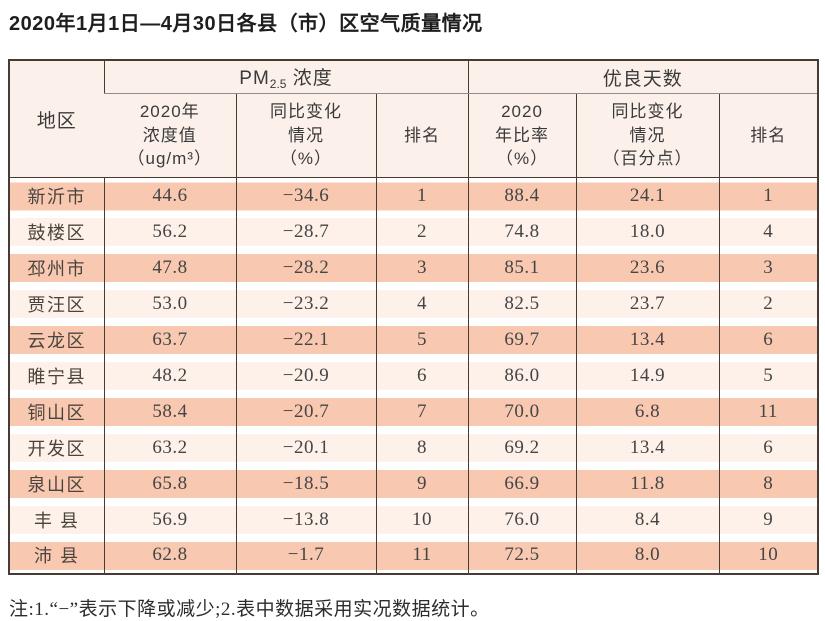 The height and width of the screenshot is (621, 825). I want to click on pm-value-cell: 47.8, so click(169, 267).